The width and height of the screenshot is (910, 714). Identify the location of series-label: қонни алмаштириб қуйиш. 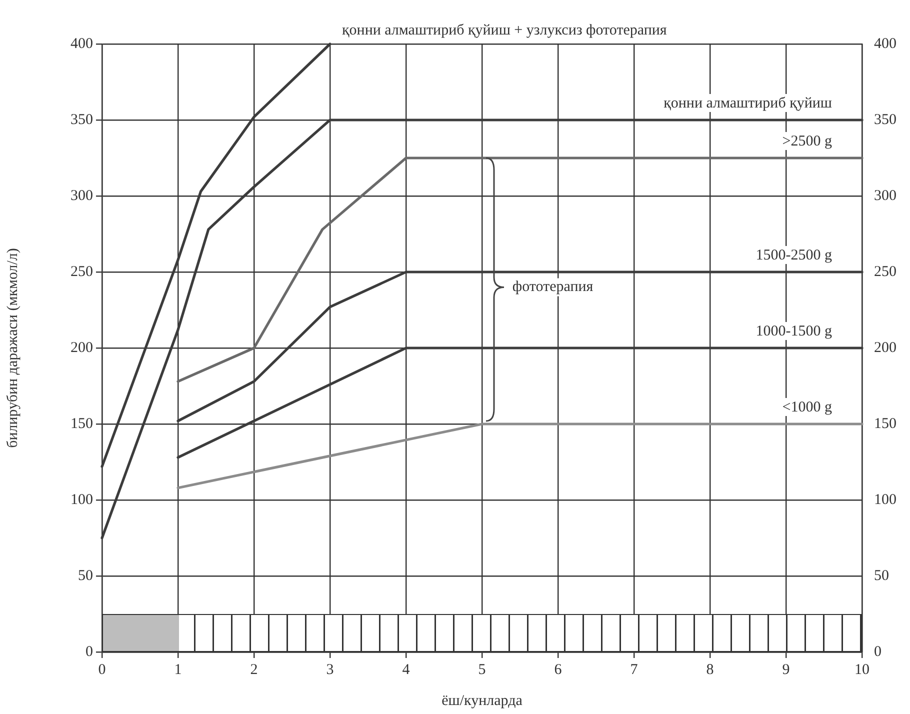
(748, 103).